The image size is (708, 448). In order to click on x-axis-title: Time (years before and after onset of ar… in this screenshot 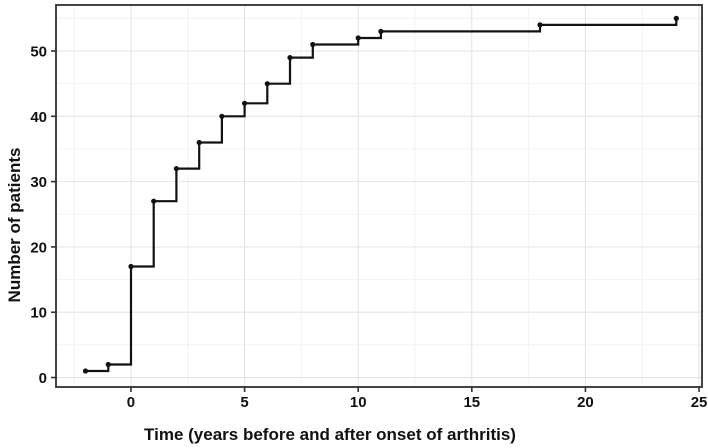, I will do `click(330, 434)`.